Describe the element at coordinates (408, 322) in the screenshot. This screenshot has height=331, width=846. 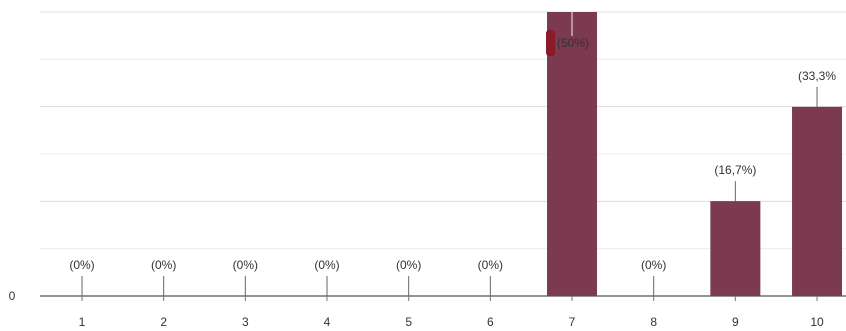
I see `x-tick-label-5: 5` at that location.